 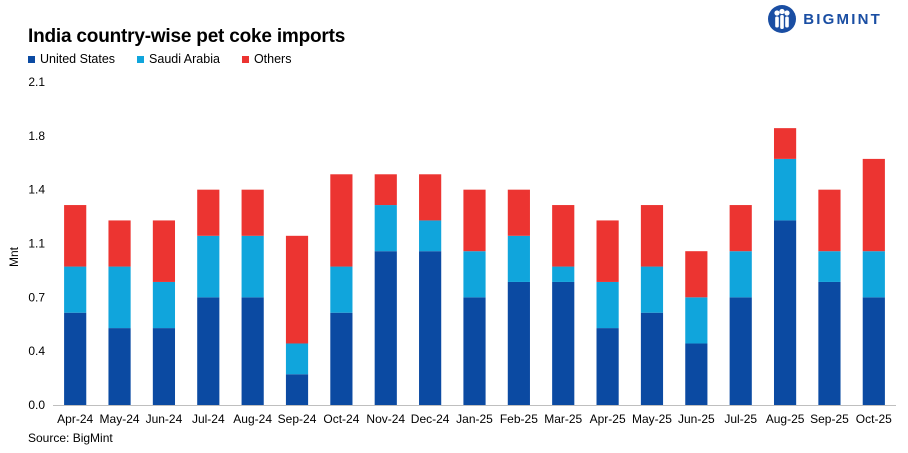 I want to click on x-tick-label: Jun-25, so click(x=696, y=419).